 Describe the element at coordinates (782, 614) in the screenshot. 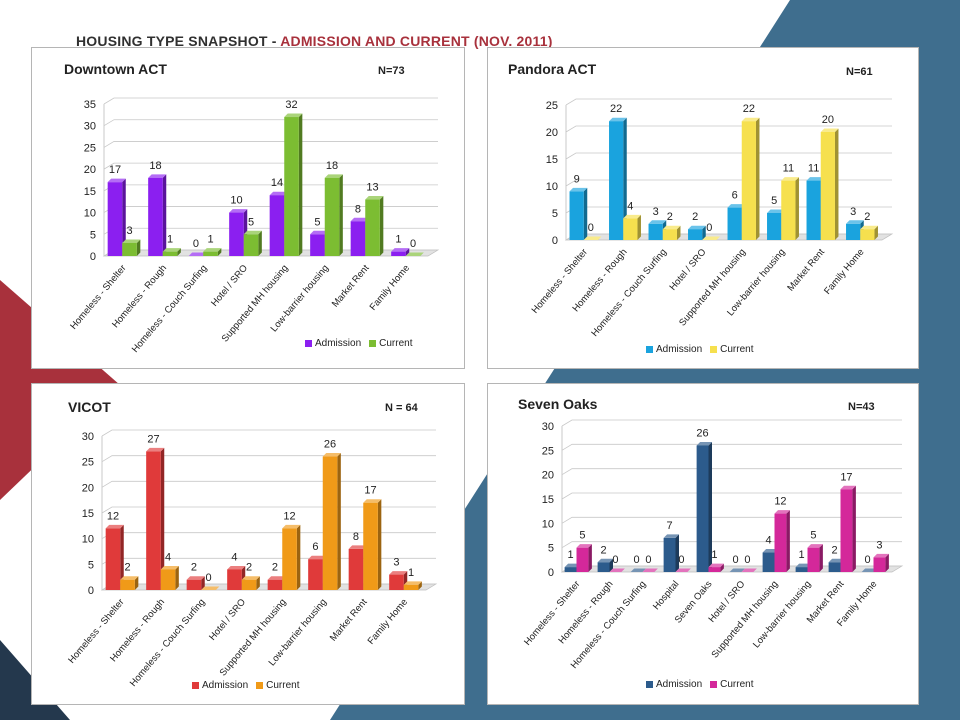

I see `x-tick-label: Low-barrier housing` at that location.